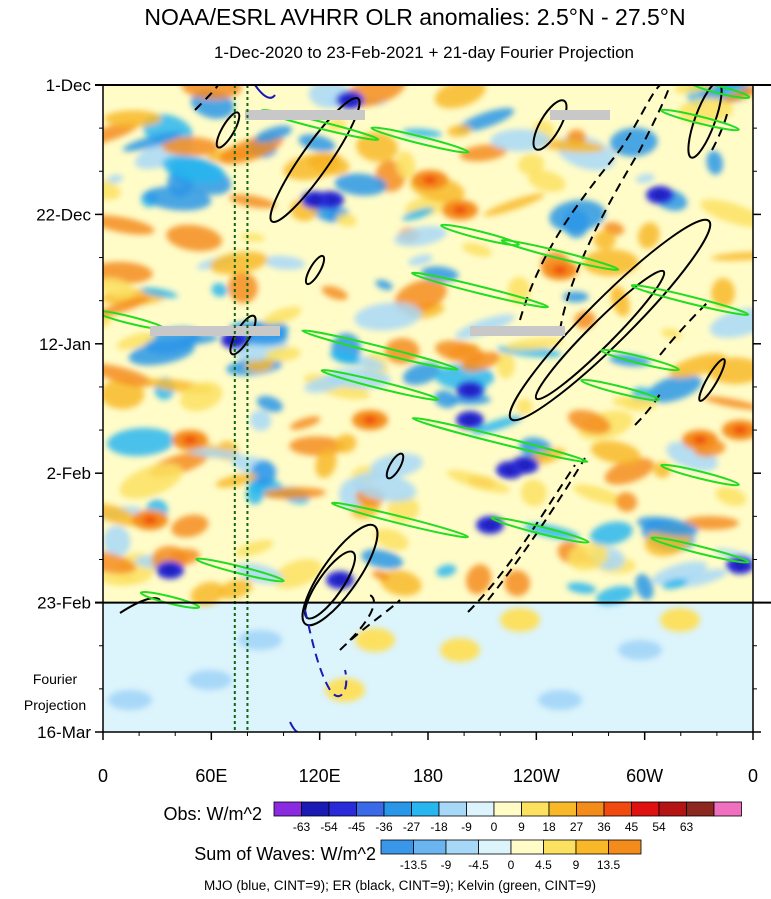  What do you see at coordinates (625, 847) in the screenshot?
I see `waves-colorbar-swatch` at bounding box center [625, 847].